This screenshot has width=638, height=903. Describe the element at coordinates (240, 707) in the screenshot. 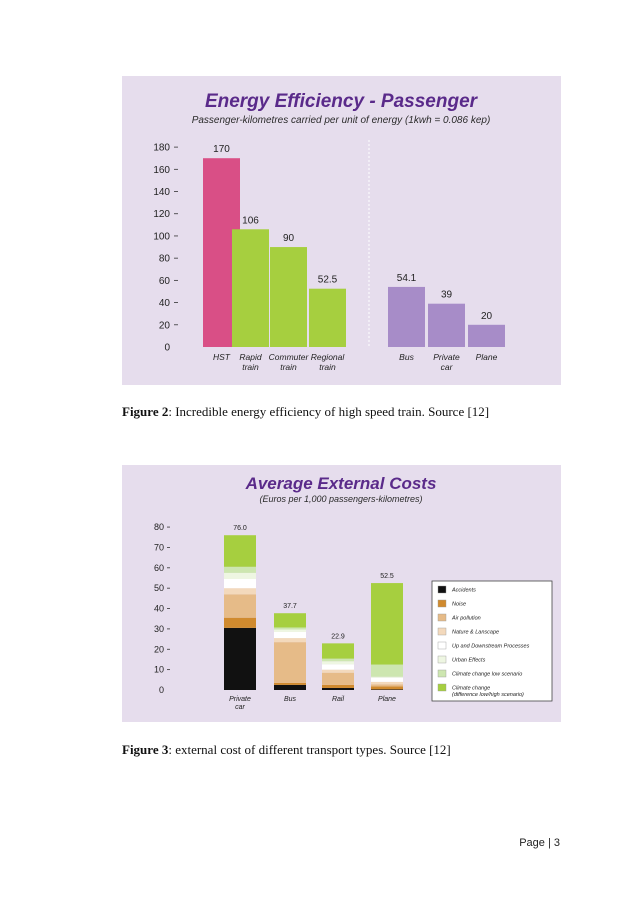

I see `x-category-label: car` at that location.